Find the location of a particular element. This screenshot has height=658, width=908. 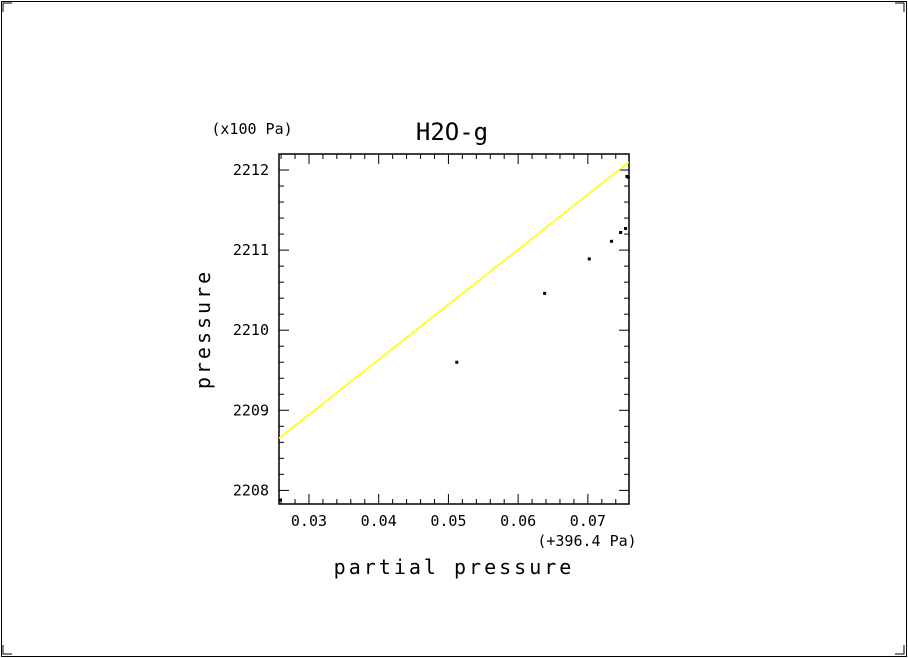

x-tick-label: 0.03 is located at coordinates (309, 521).